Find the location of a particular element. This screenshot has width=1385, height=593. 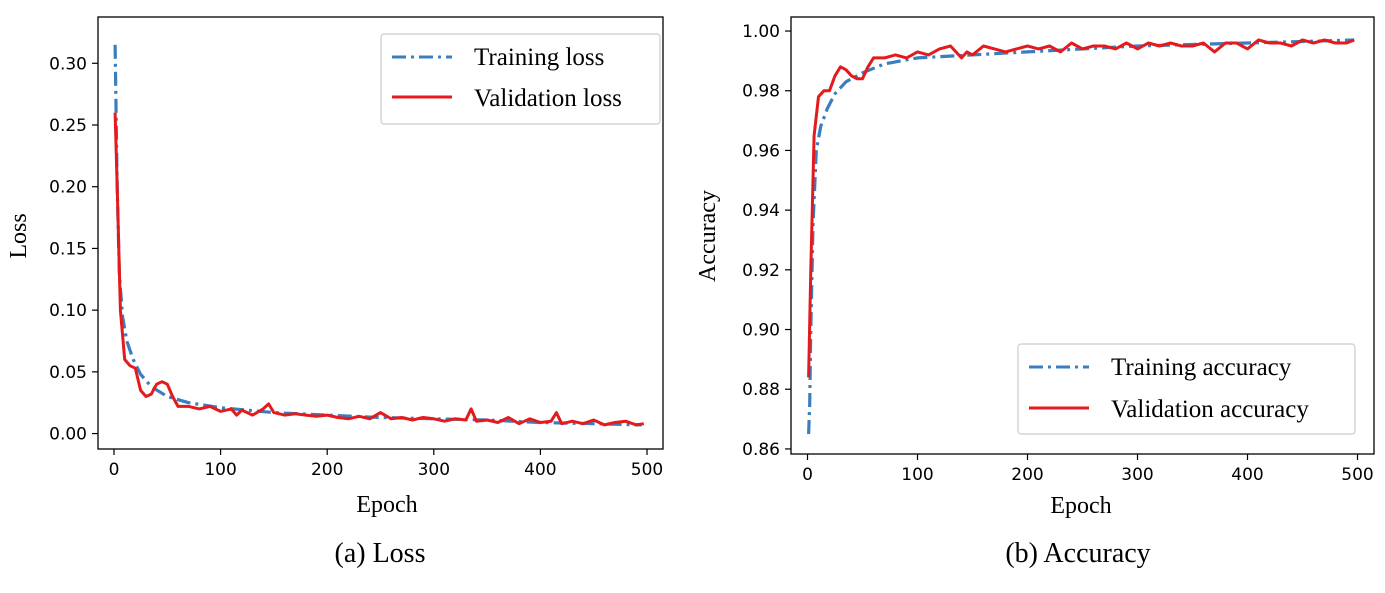

y-tick-label-loss: 0.00 is located at coordinates (68, 435).